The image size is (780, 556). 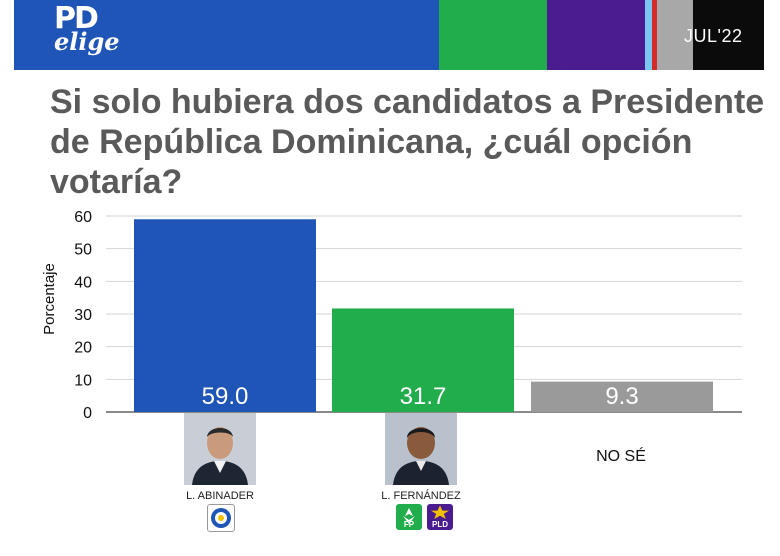 What do you see at coordinates (220, 496) in the screenshot?
I see `candidate-name-abinader: L. ABINADER` at bounding box center [220, 496].